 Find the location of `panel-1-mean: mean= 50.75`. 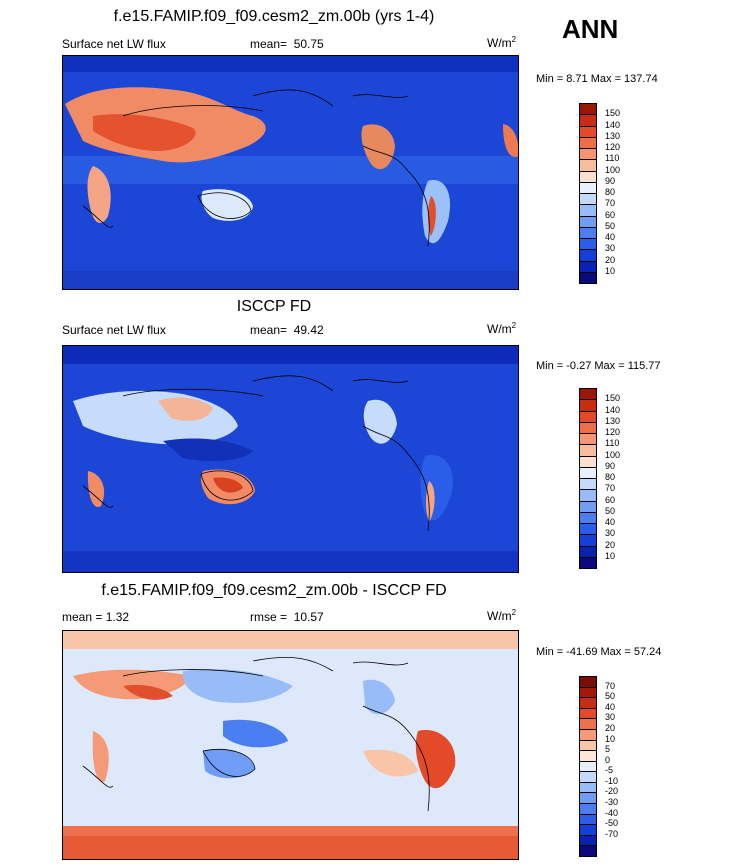

panel-1-mean: mean= 50.75 is located at coordinates (287, 44).